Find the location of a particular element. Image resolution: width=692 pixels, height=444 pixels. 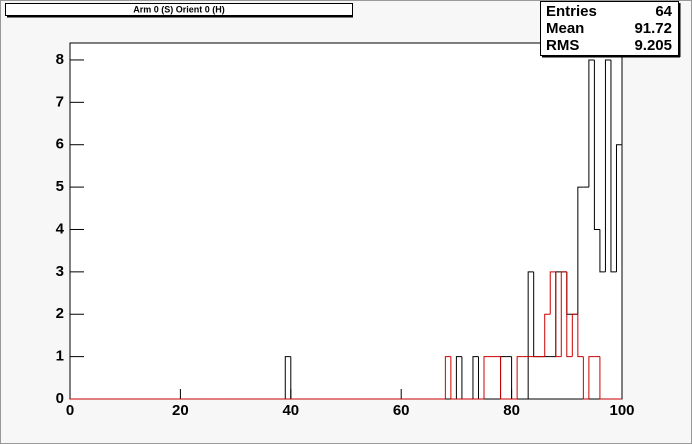

y-tick-label: 8 is located at coordinates (60, 59).